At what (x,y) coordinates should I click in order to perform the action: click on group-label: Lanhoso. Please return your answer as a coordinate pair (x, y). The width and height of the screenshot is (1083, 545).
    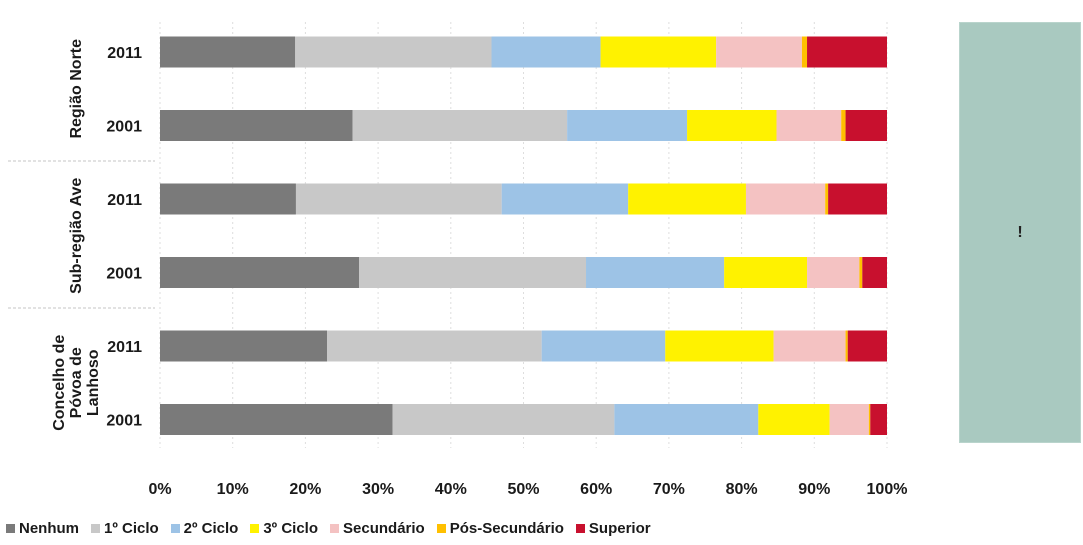
    Looking at the image, I should click on (93, 382).